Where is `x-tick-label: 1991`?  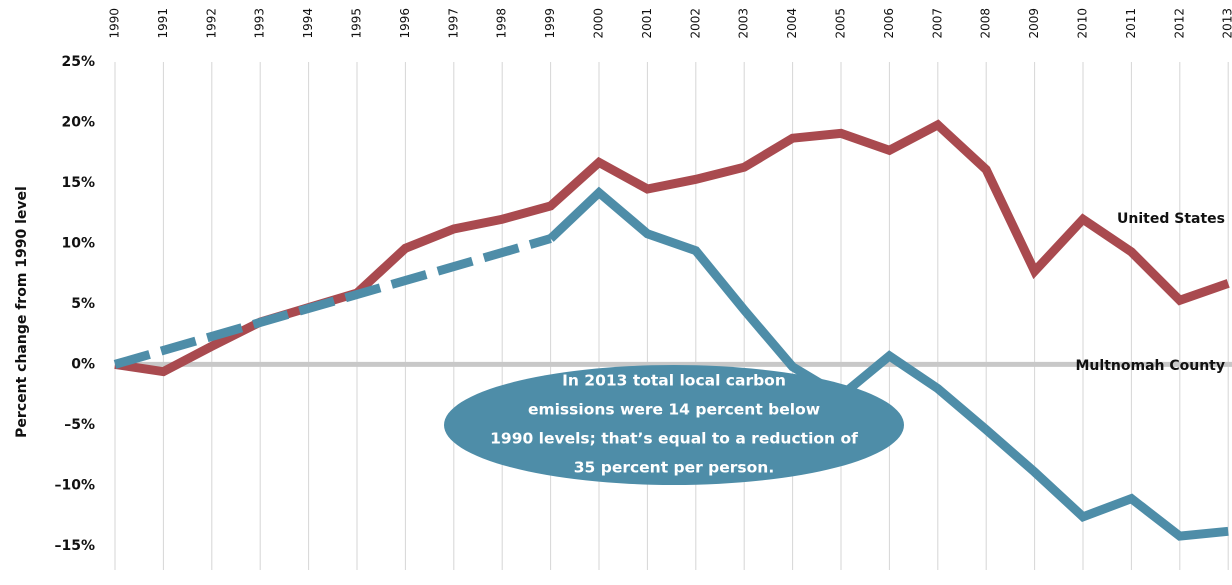
x-tick-label: 1991 is located at coordinates (163, 23).